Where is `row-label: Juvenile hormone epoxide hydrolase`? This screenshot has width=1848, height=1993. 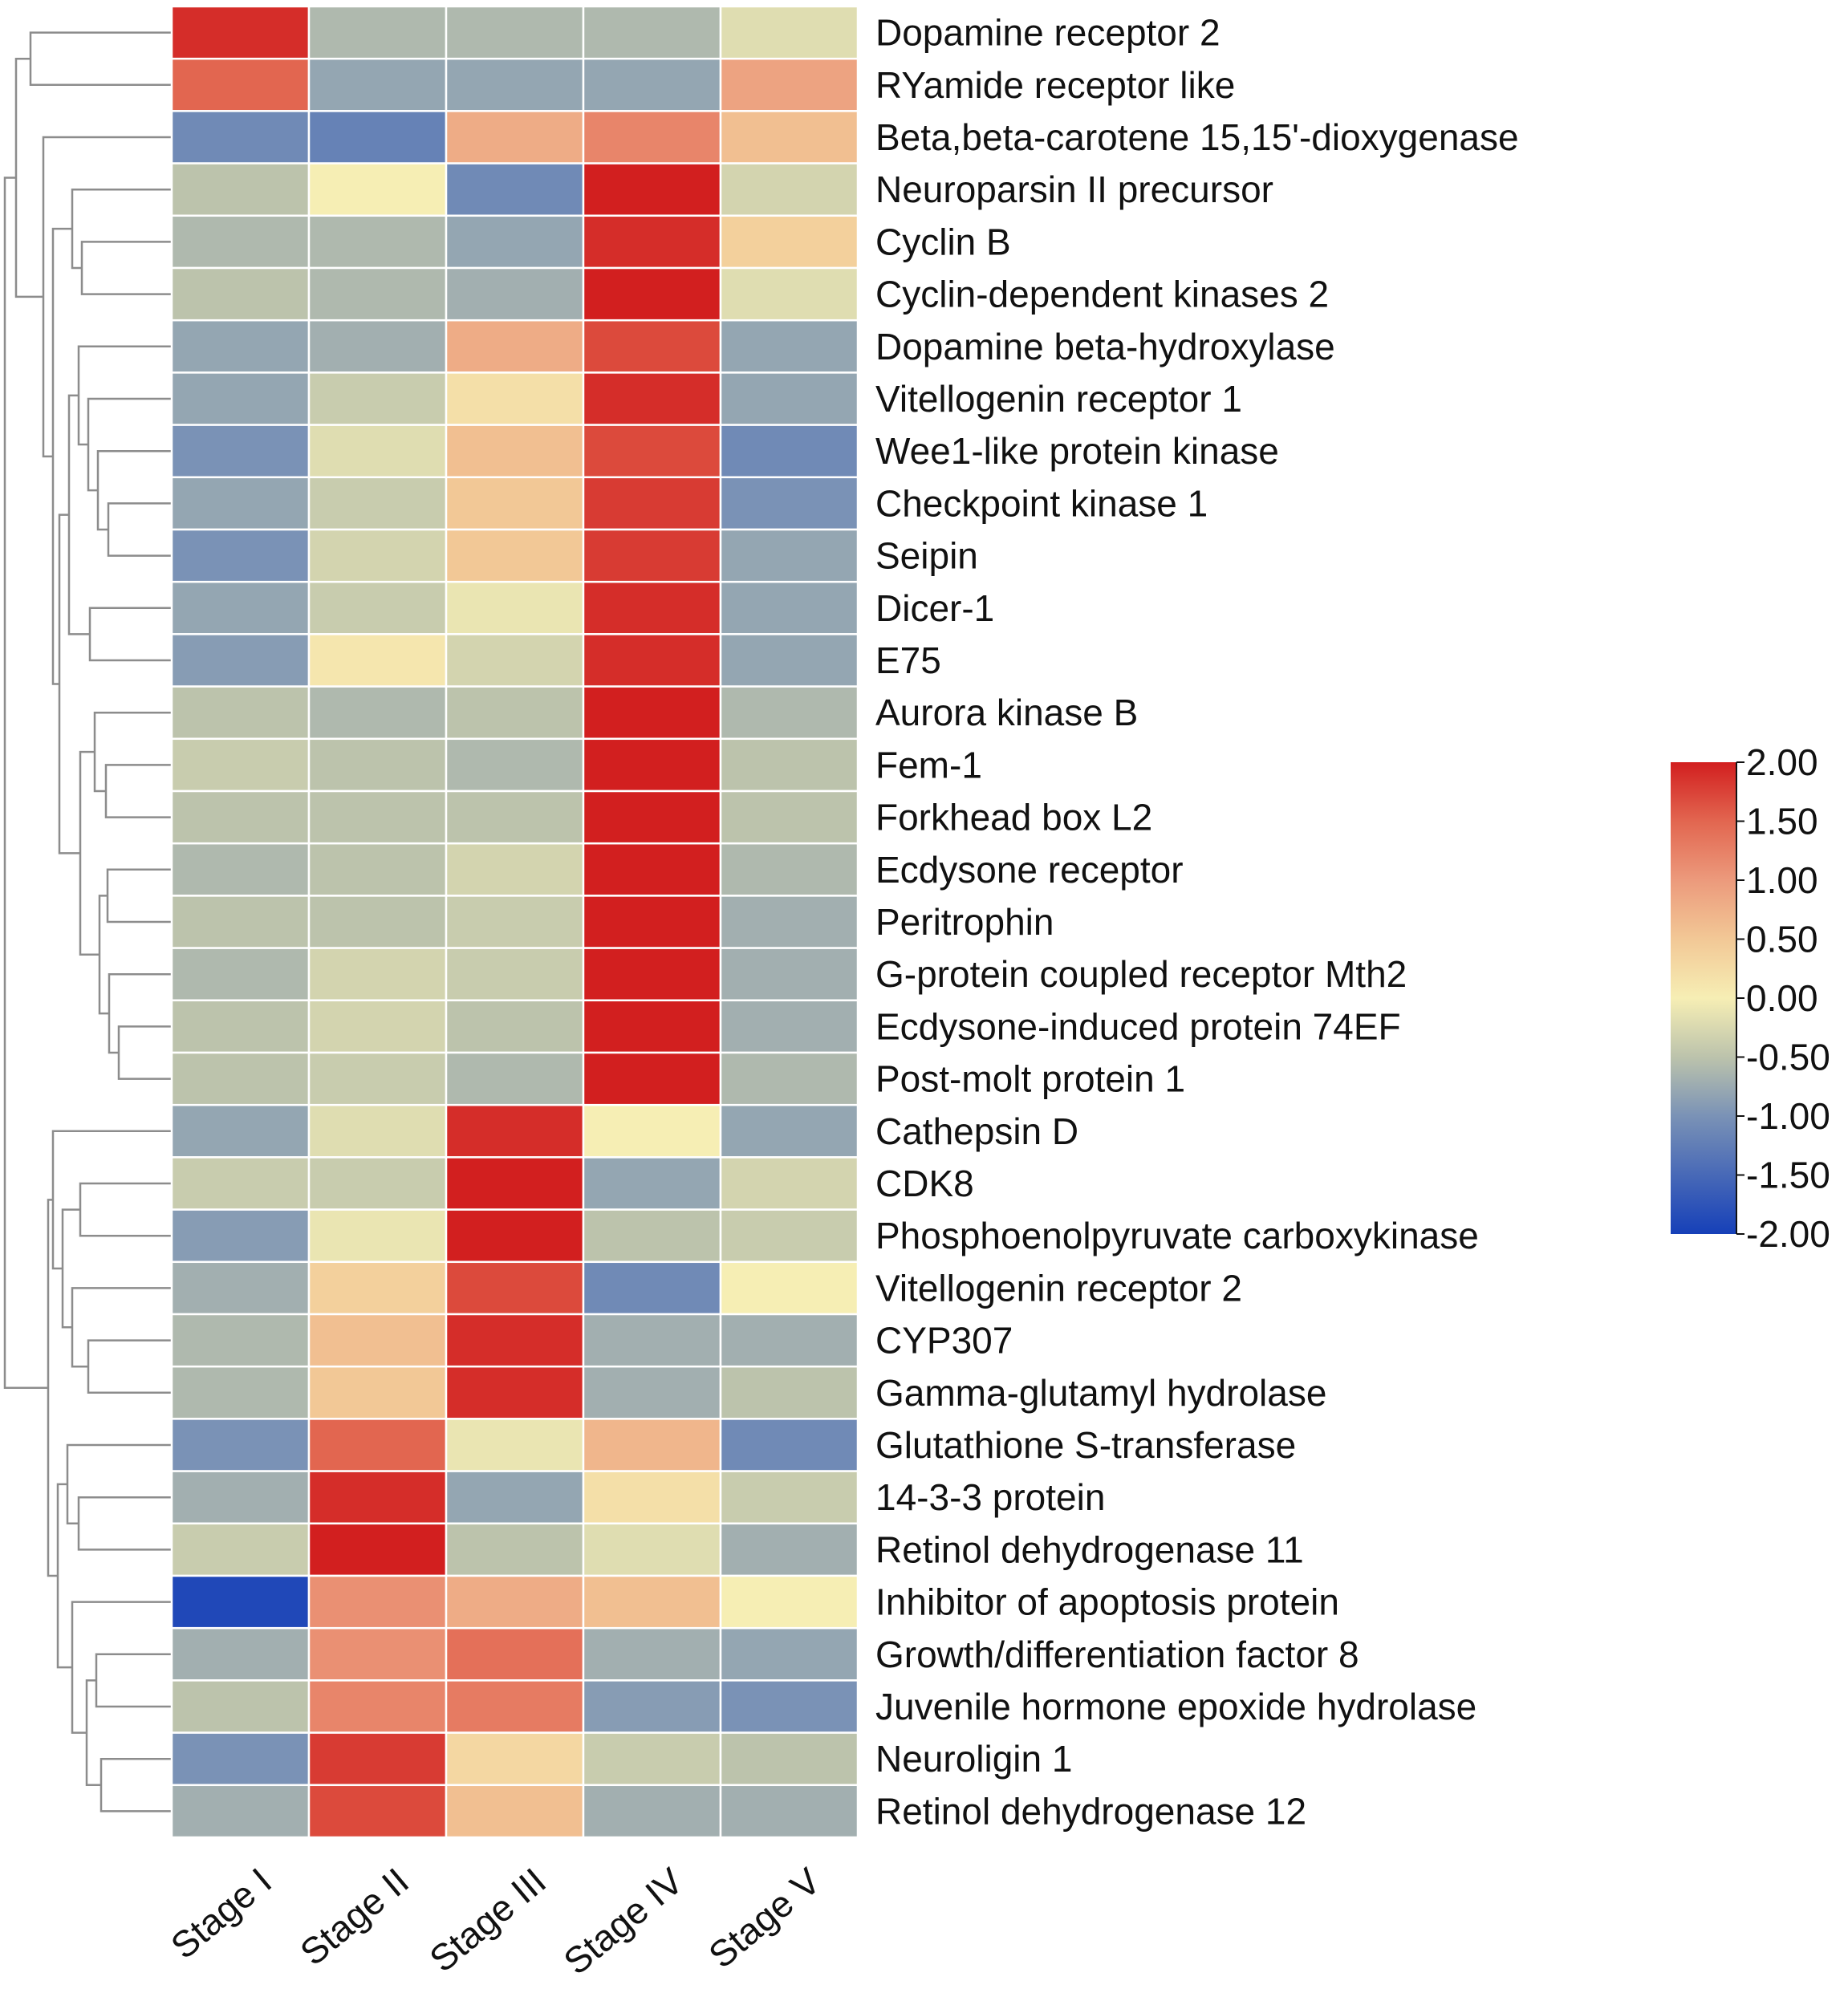
row-label: Juvenile hormone epoxide hydrolase is located at coordinates (1175, 1706).